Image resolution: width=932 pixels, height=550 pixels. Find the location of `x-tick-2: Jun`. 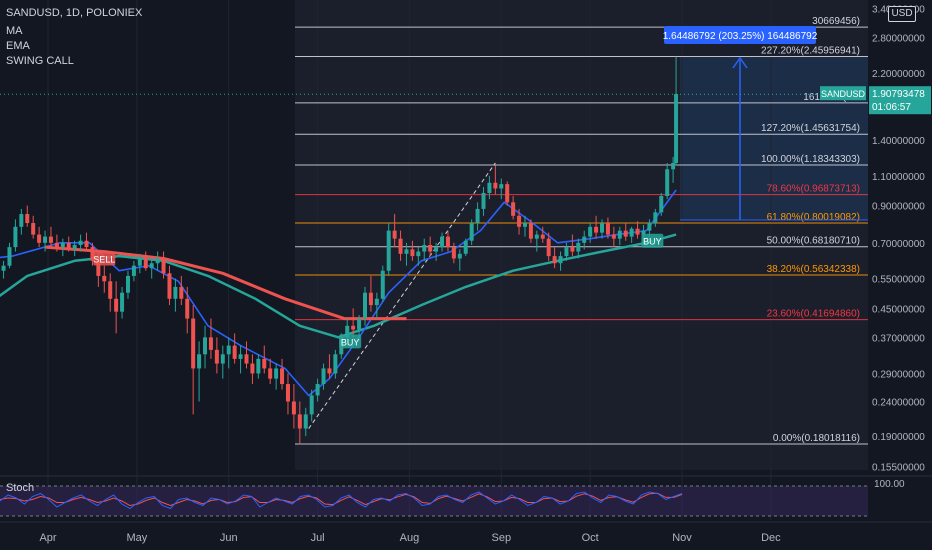

x-tick-2: Jun is located at coordinates (229, 538).